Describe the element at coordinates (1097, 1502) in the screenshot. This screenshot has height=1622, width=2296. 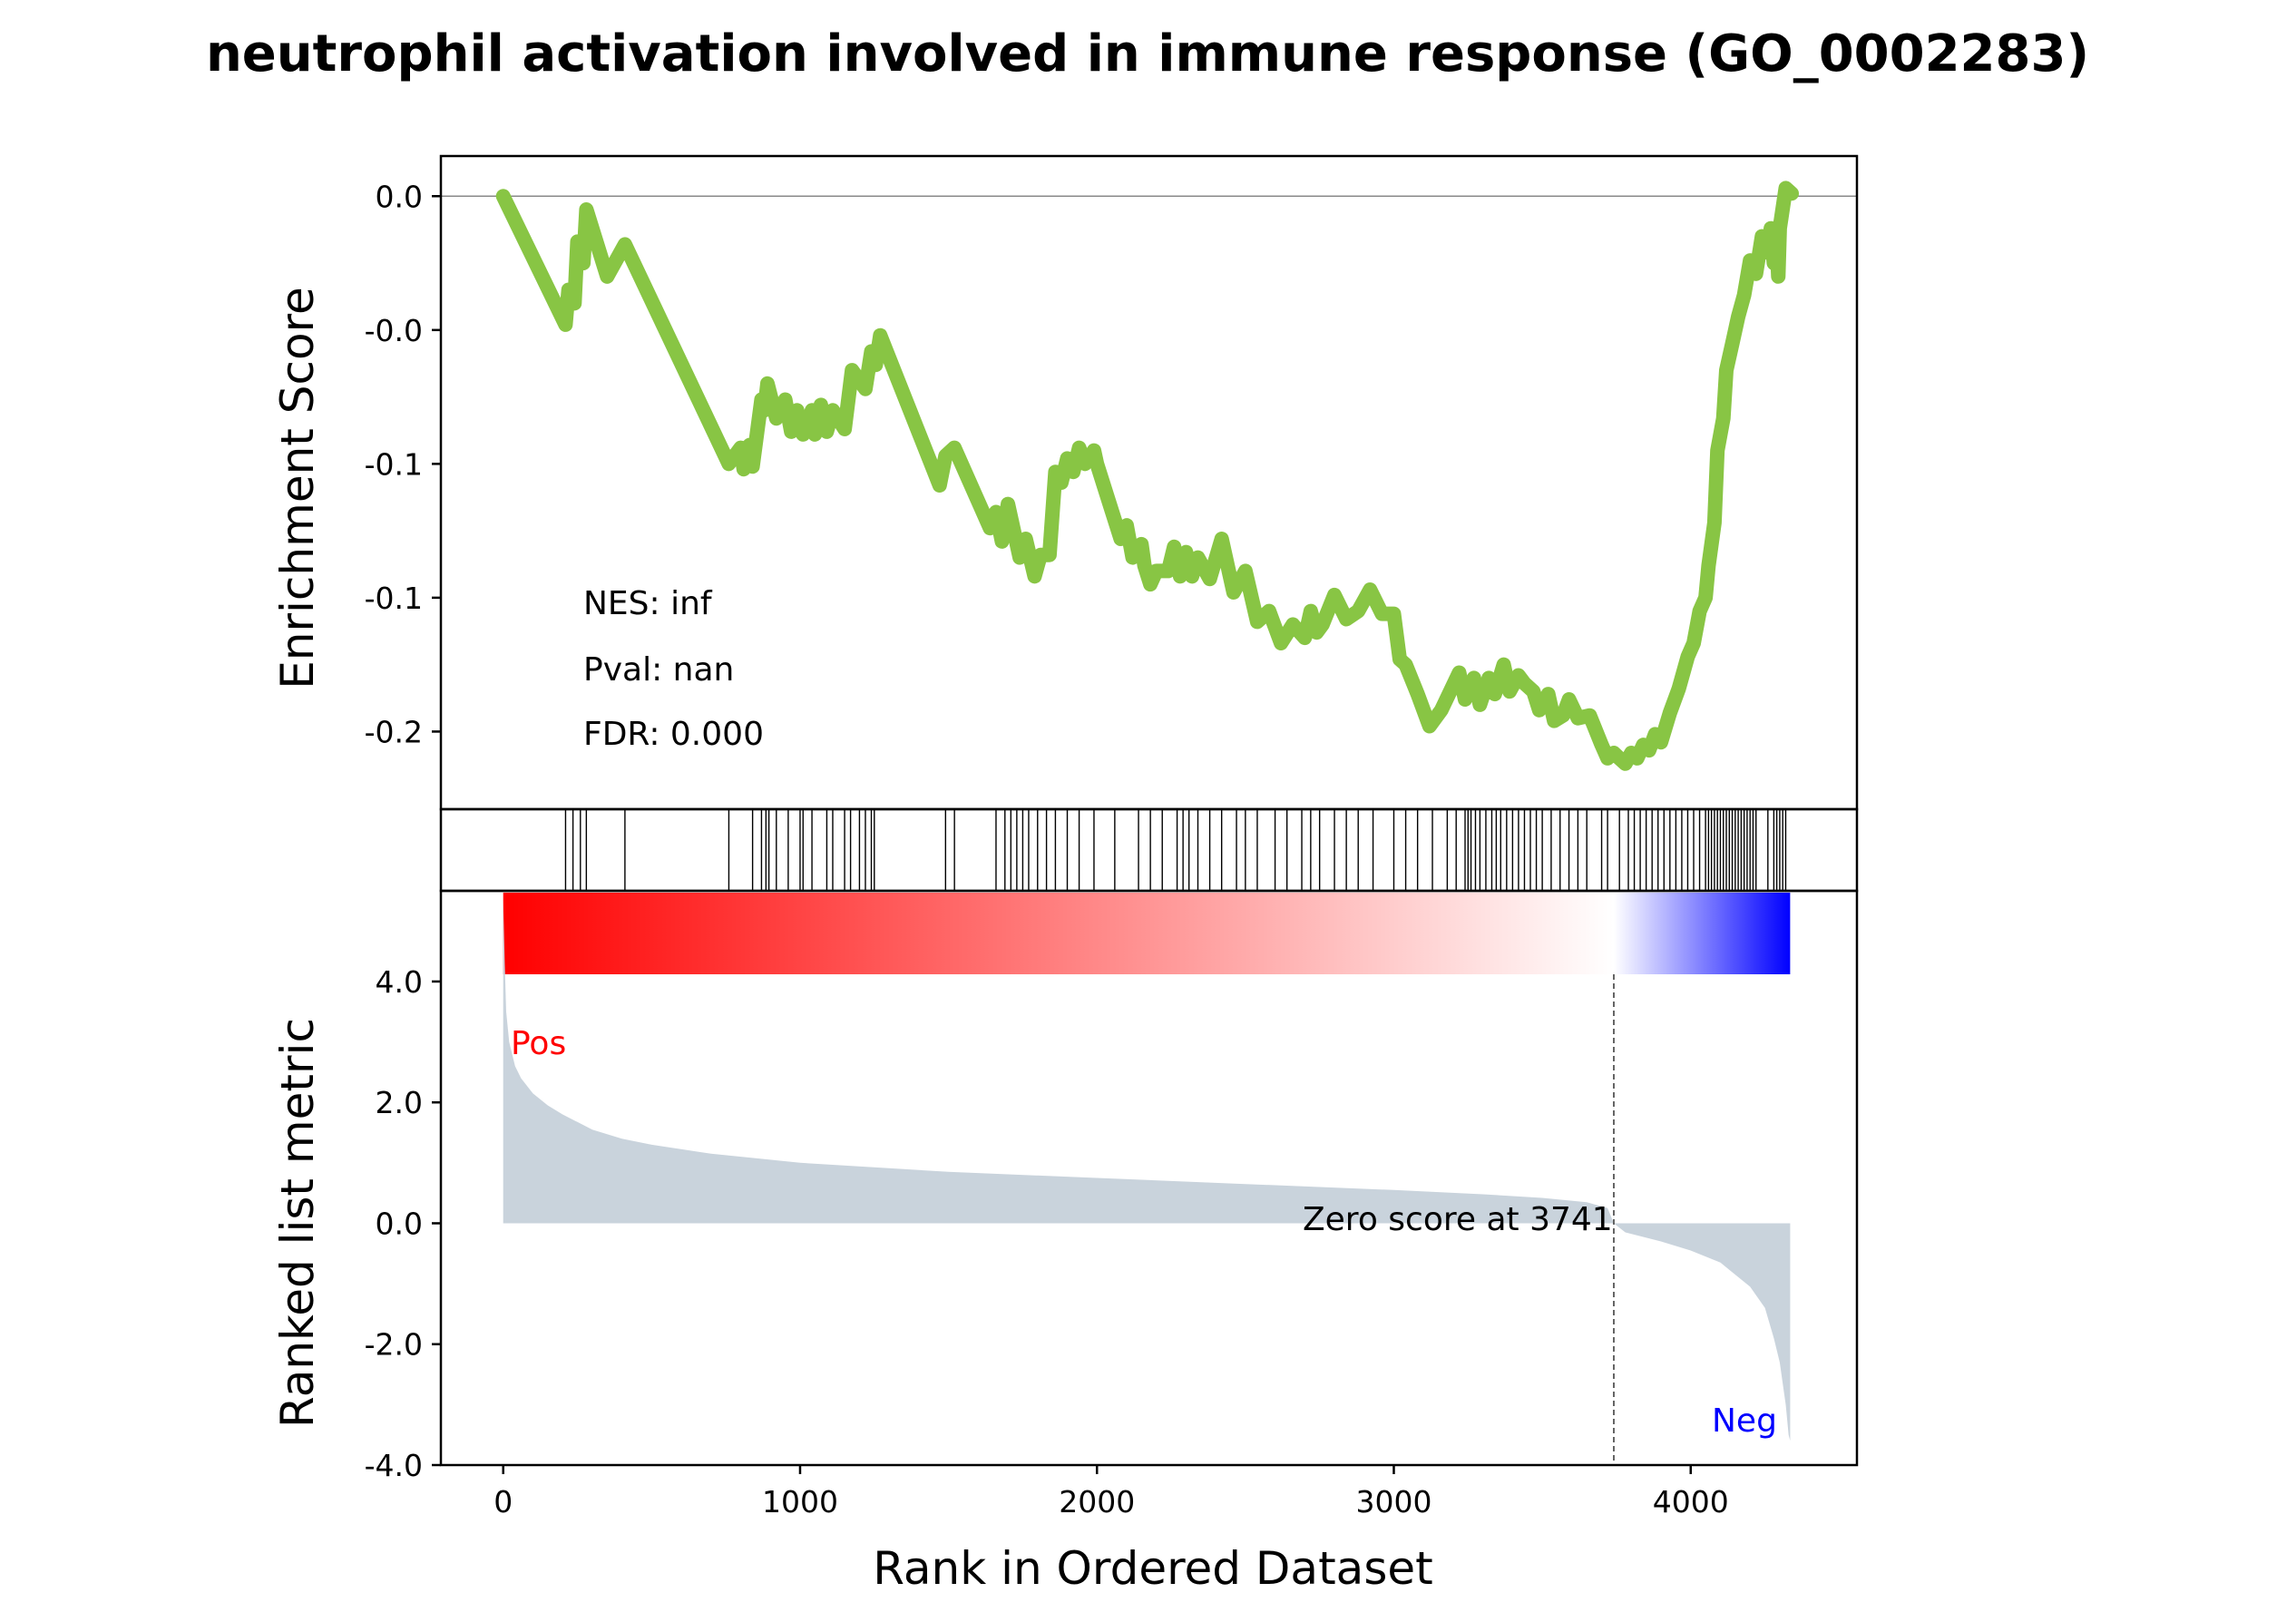
I see `x-tick-label: 2000` at that location.